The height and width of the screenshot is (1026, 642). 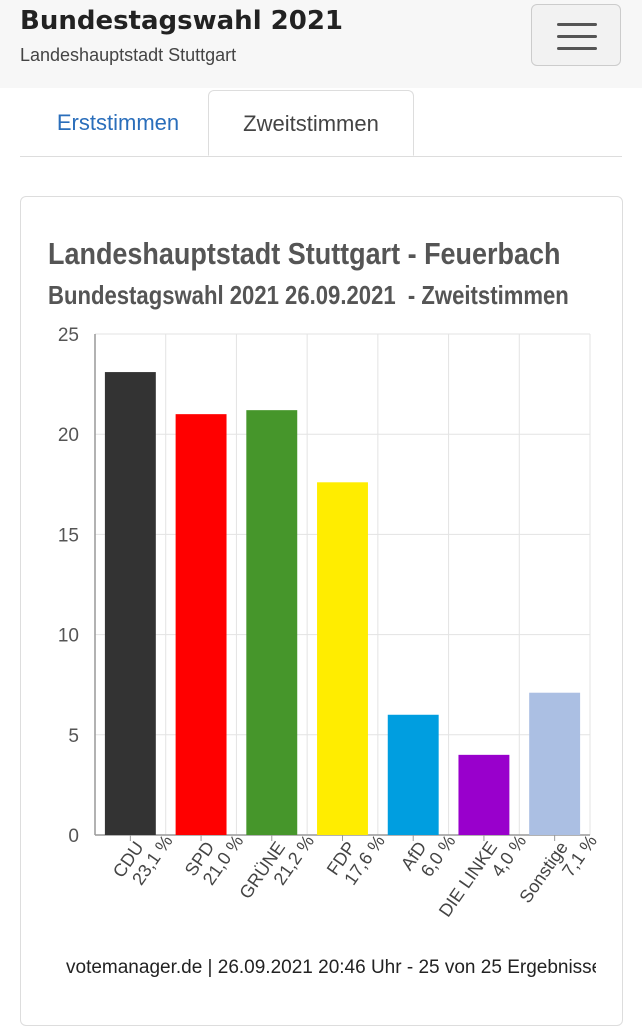 What do you see at coordinates (68, 435) in the screenshot?
I see `y-tick-label: 20` at bounding box center [68, 435].